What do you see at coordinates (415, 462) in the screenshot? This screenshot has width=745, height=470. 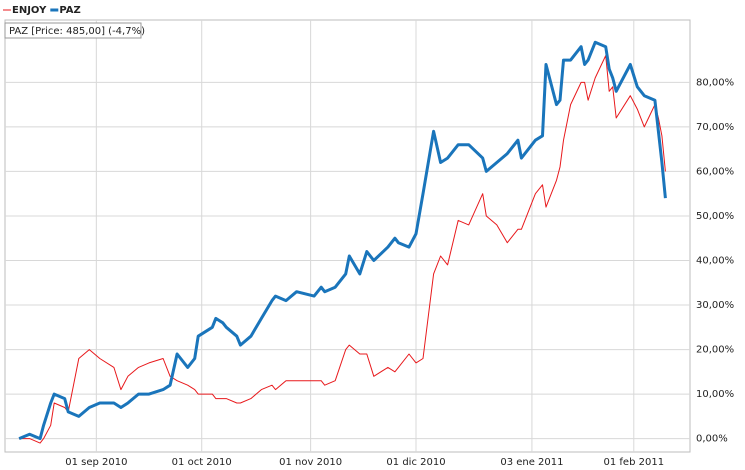 I see `x-tick-label: 01 dic 2010` at bounding box center [415, 462].